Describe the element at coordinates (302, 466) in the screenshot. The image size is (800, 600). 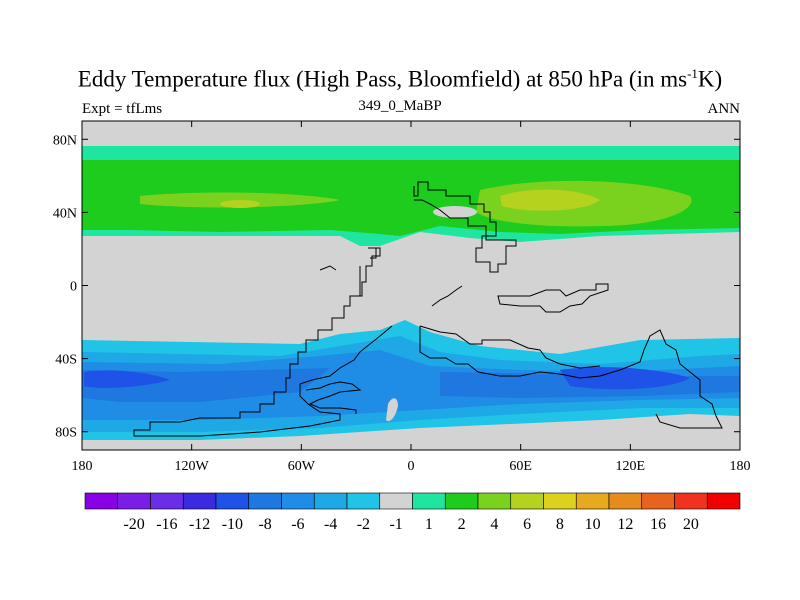
I see `x-tick-label: 60W` at that location.